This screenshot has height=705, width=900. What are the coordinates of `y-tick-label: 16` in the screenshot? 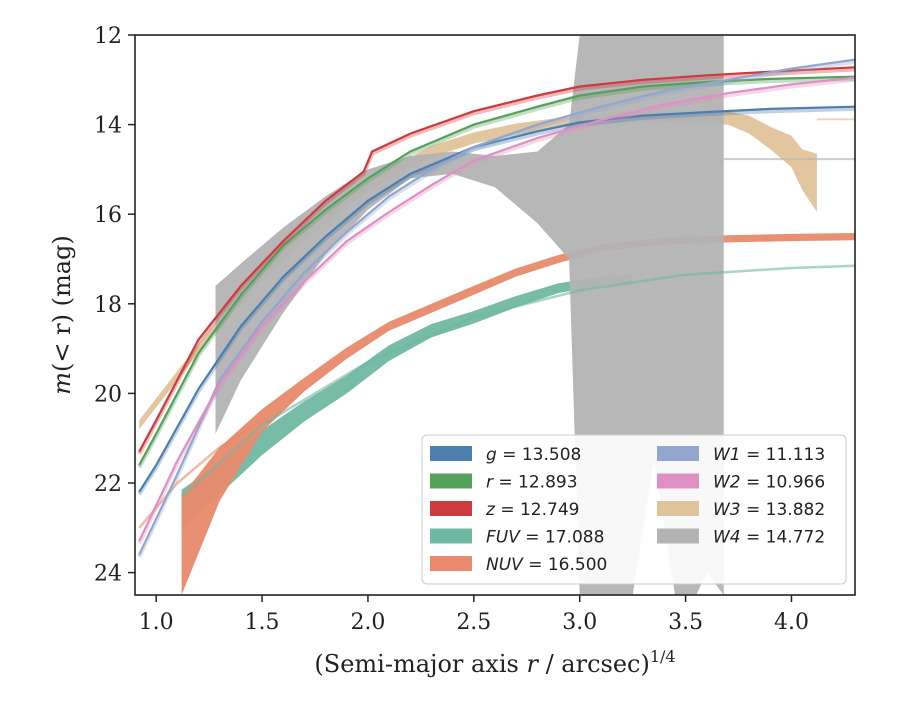 It's located at (108, 215).